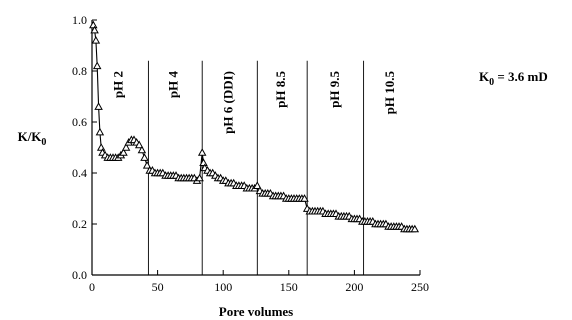 The height and width of the screenshot is (320, 572). Describe the element at coordinates (43, 142) in the screenshot. I see `y-axis-title-sub: 0` at that location.